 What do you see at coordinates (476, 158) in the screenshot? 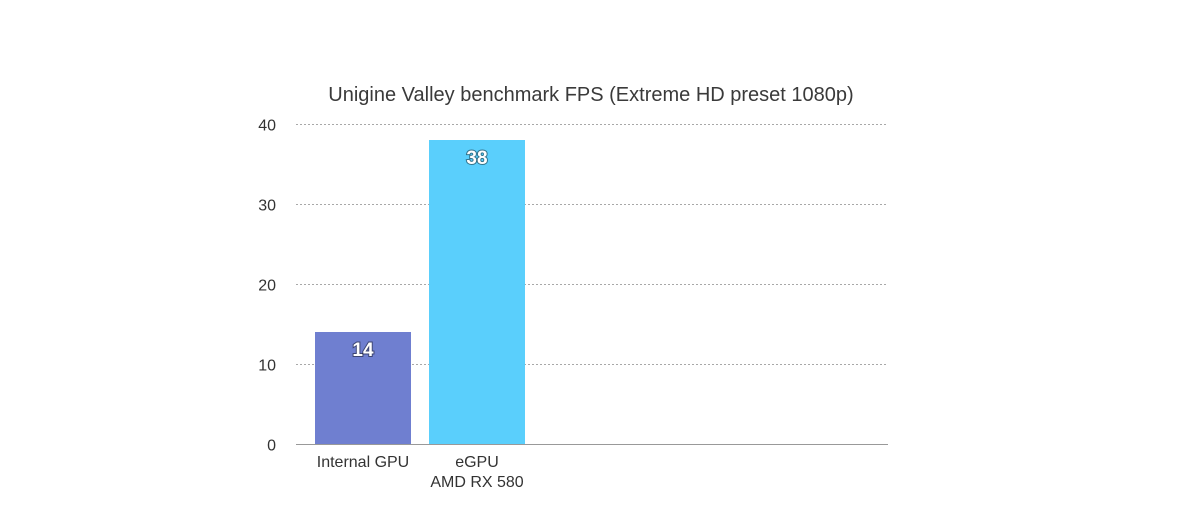
I see `data-label: 38` at bounding box center [476, 158].